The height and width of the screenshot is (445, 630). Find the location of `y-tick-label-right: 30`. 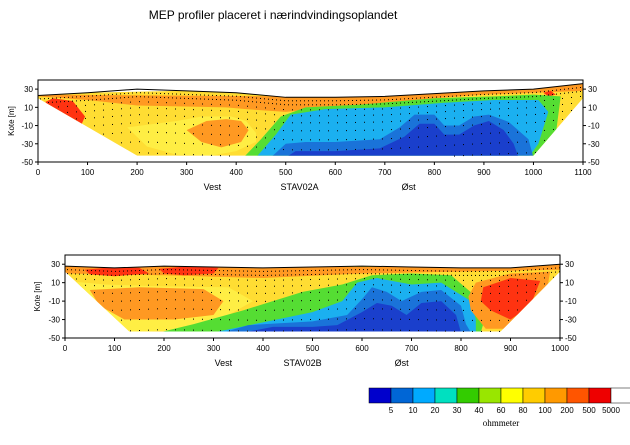

y-tick-label-right: 30 is located at coordinates (569, 264).